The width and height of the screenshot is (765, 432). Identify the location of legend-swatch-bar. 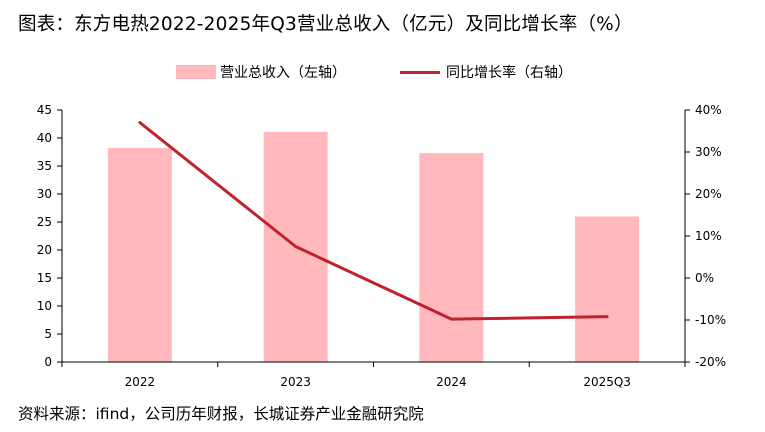
(196, 72).